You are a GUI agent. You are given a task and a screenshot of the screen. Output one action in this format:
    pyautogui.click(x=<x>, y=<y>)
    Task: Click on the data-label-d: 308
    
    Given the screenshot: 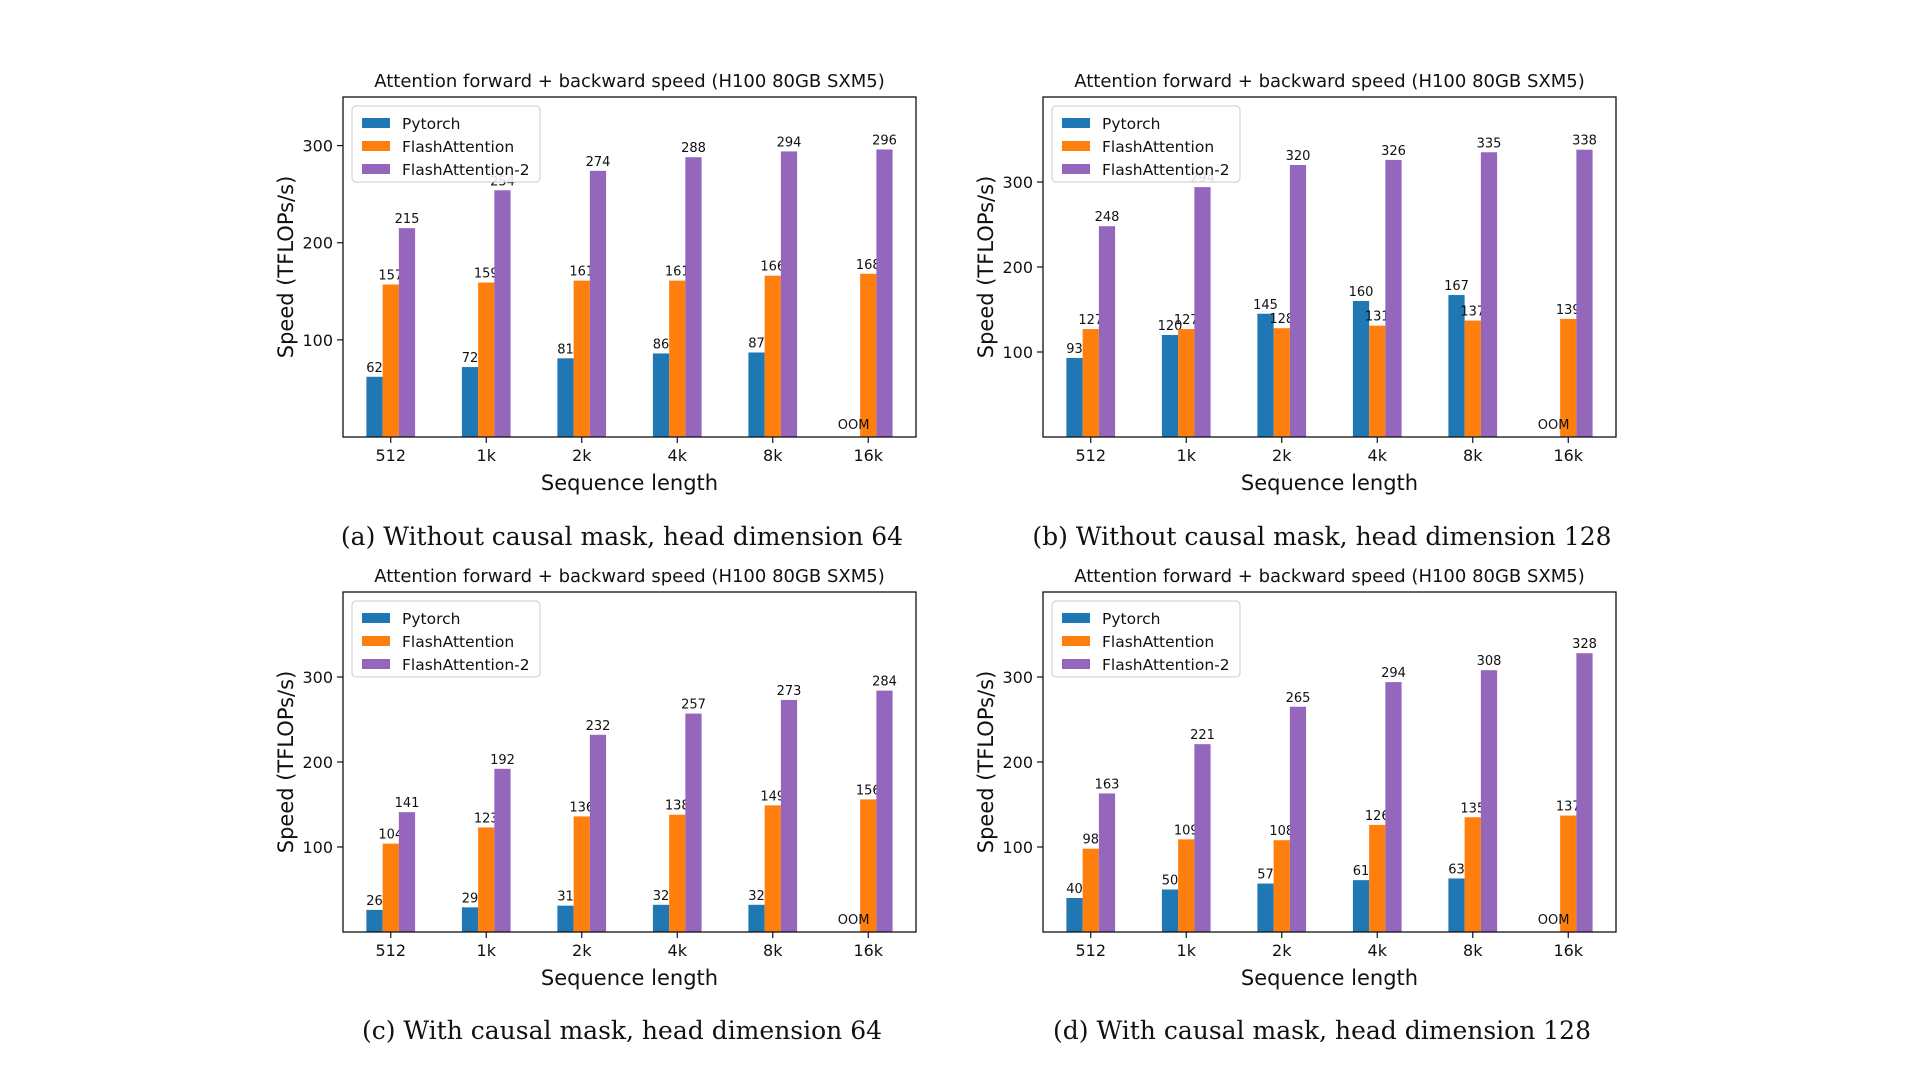 What is the action you would take?
    pyautogui.click(x=1489, y=661)
    